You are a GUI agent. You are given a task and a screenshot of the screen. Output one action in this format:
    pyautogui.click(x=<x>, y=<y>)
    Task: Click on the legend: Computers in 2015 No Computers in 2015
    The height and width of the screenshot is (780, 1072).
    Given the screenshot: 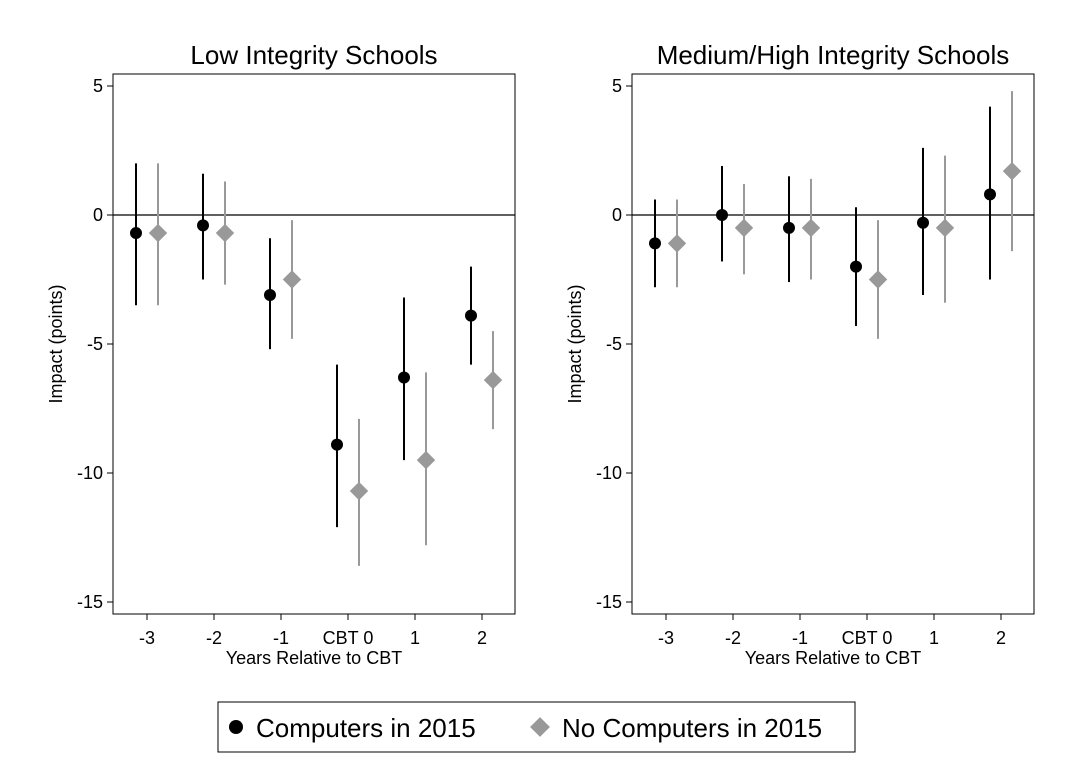 What is the action you would take?
    pyautogui.click(x=536, y=727)
    